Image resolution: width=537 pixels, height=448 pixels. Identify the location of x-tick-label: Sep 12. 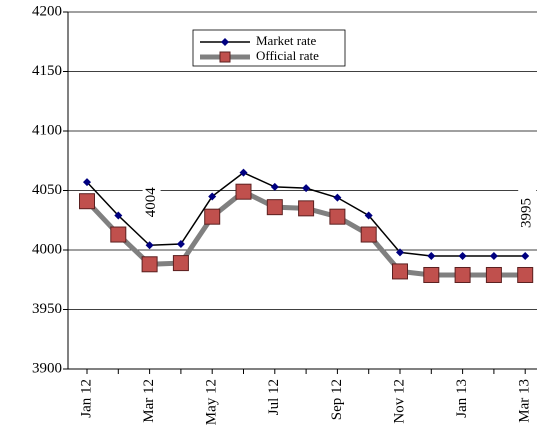
(337, 399).